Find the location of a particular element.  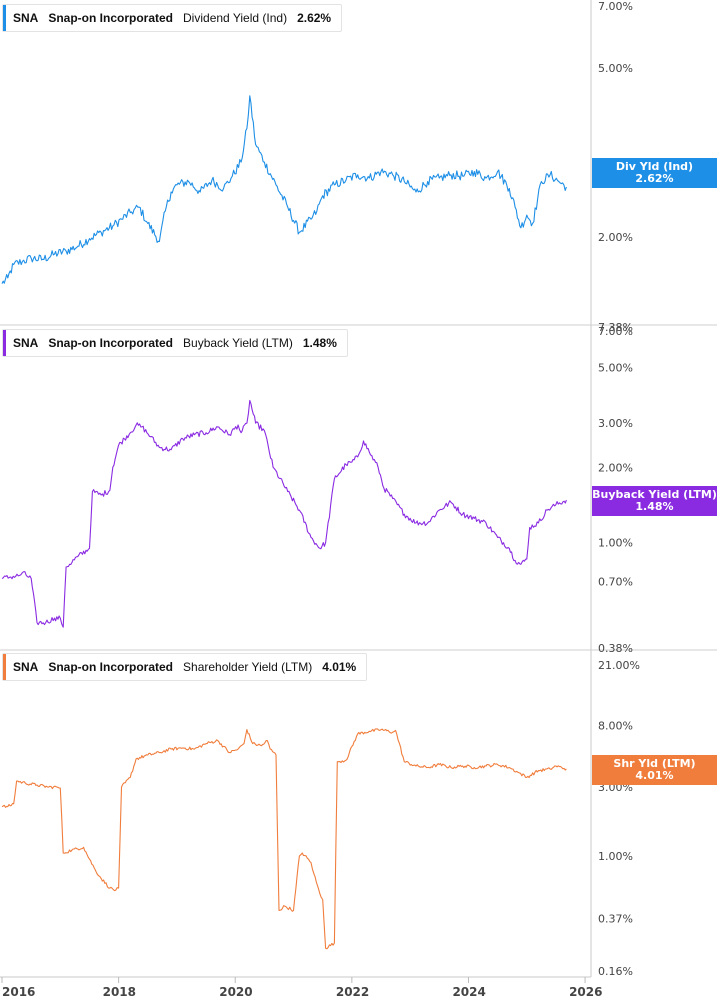

legend-metric: Shareholder Yield (LTM) is located at coordinates (248, 667).